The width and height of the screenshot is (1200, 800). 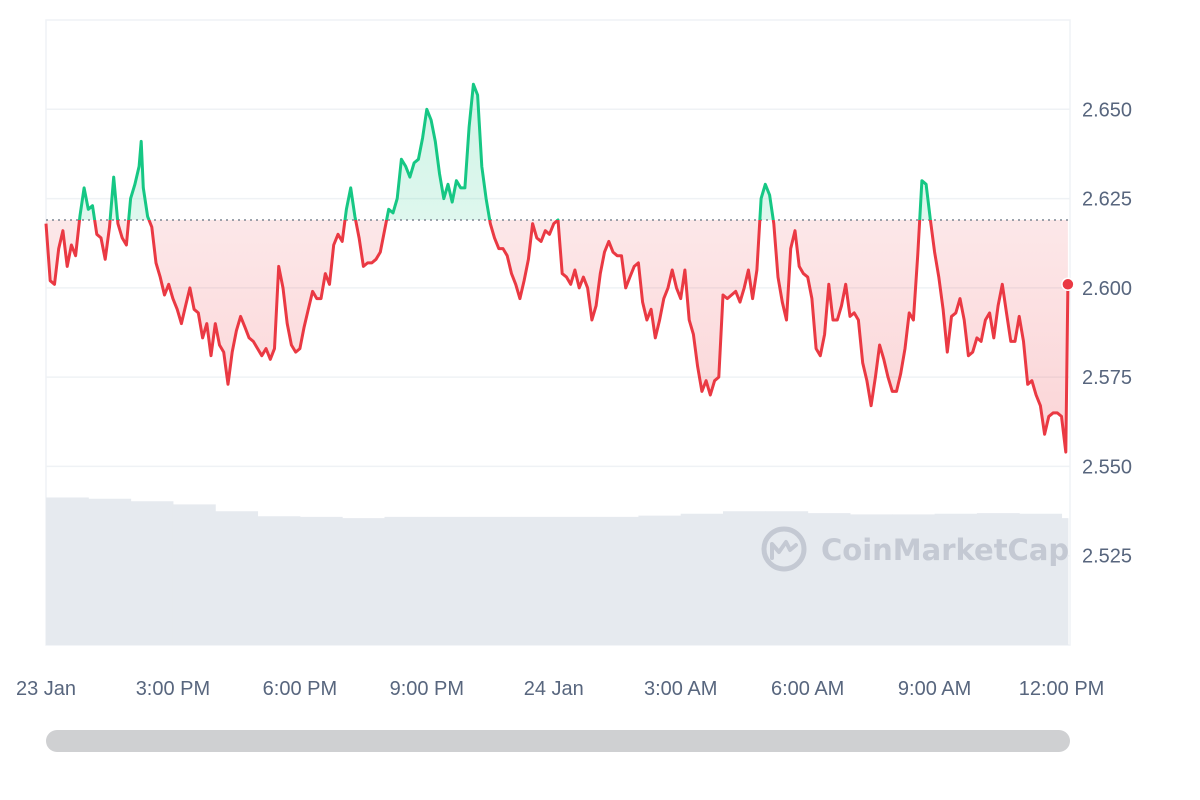 I want to click on chart-range-scrollbar, so click(x=558, y=741).